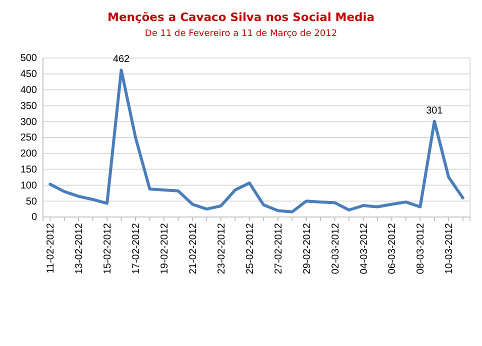  What do you see at coordinates (193, 248) in the screenshot?
I see `x-tick-label: 21-02-2012` at bounding box center [193, 248].